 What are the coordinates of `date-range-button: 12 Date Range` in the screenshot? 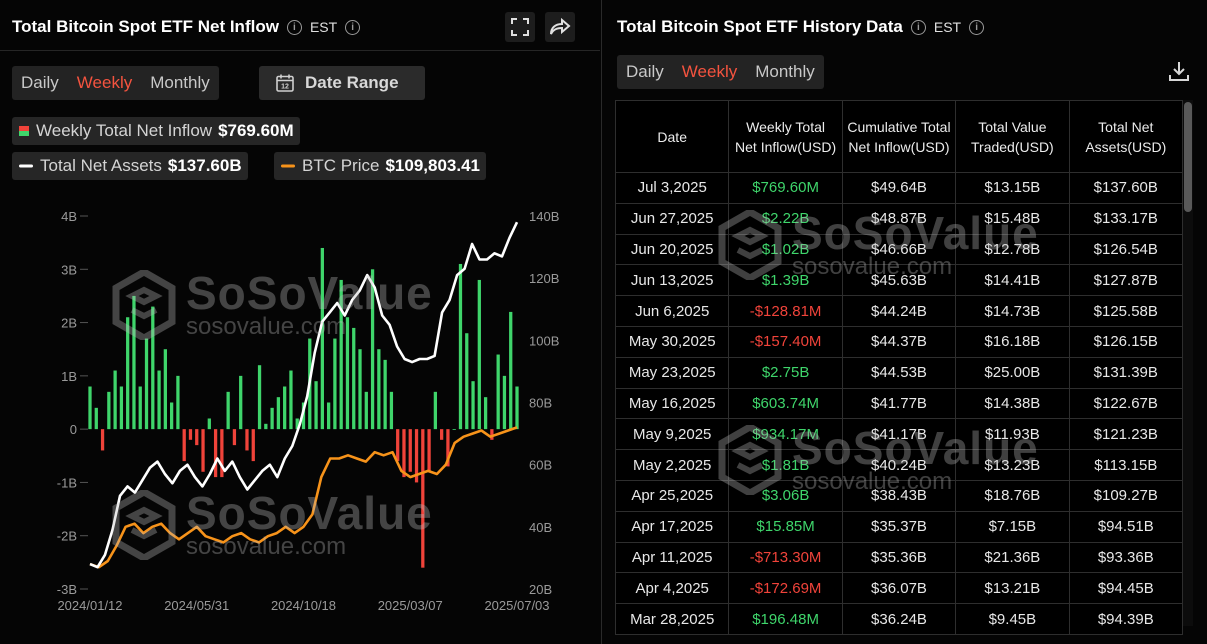 It's located at (342, 83).